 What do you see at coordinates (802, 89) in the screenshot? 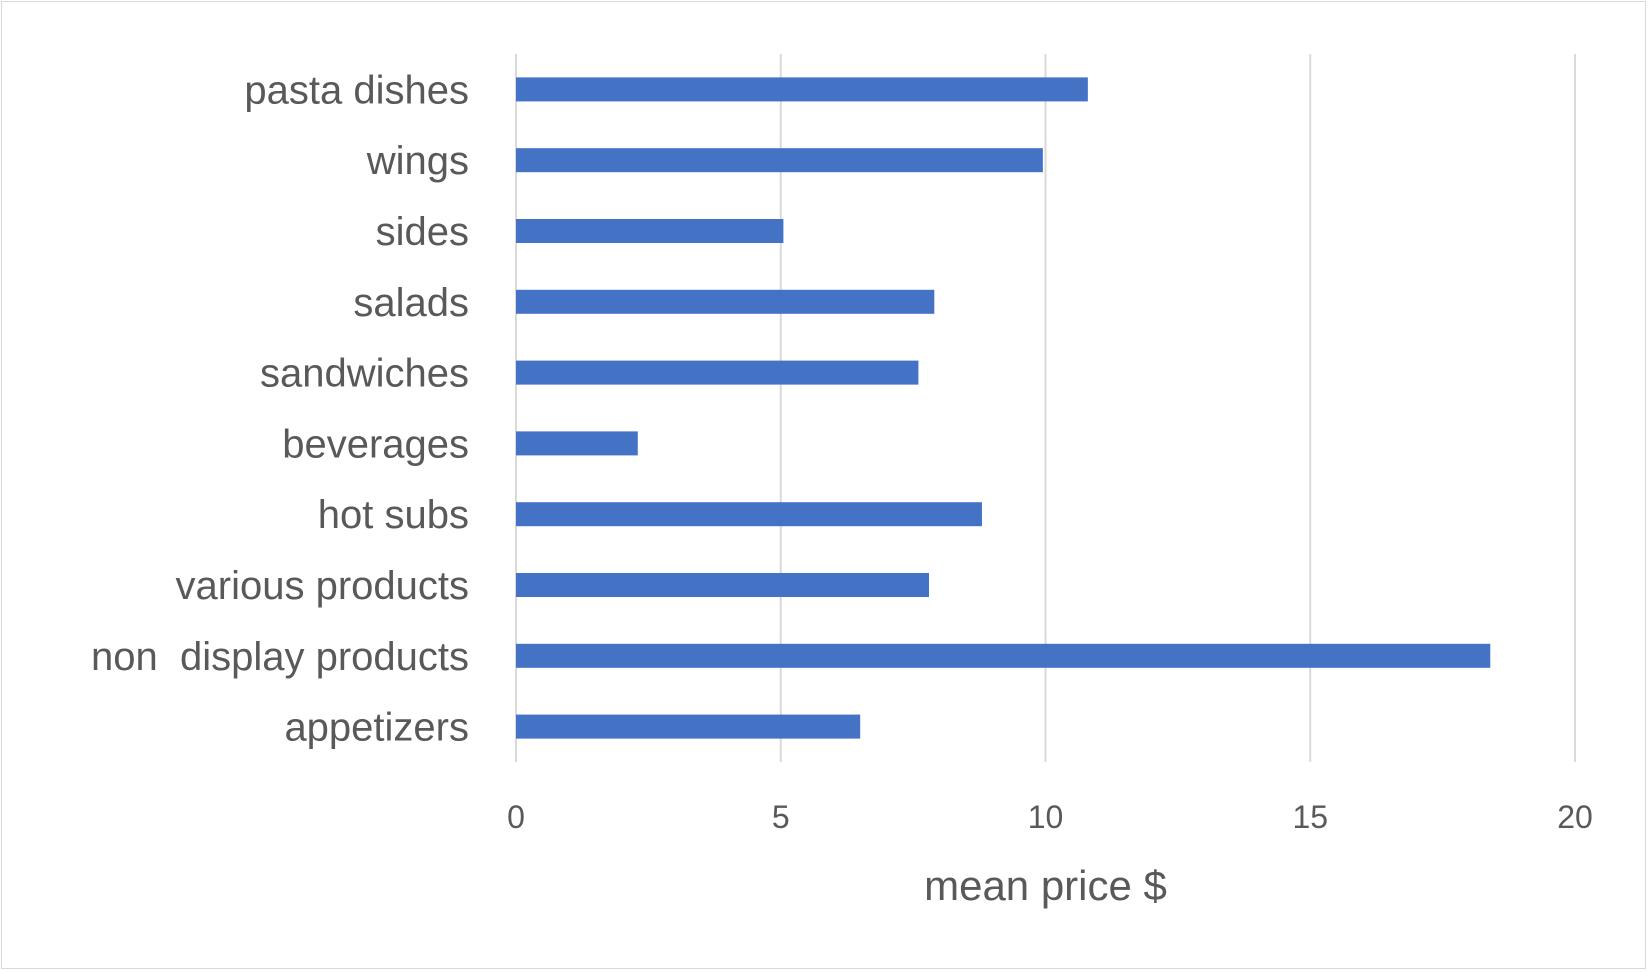
I see `bar-pasta-dishes` at bounding box center [802, 89].